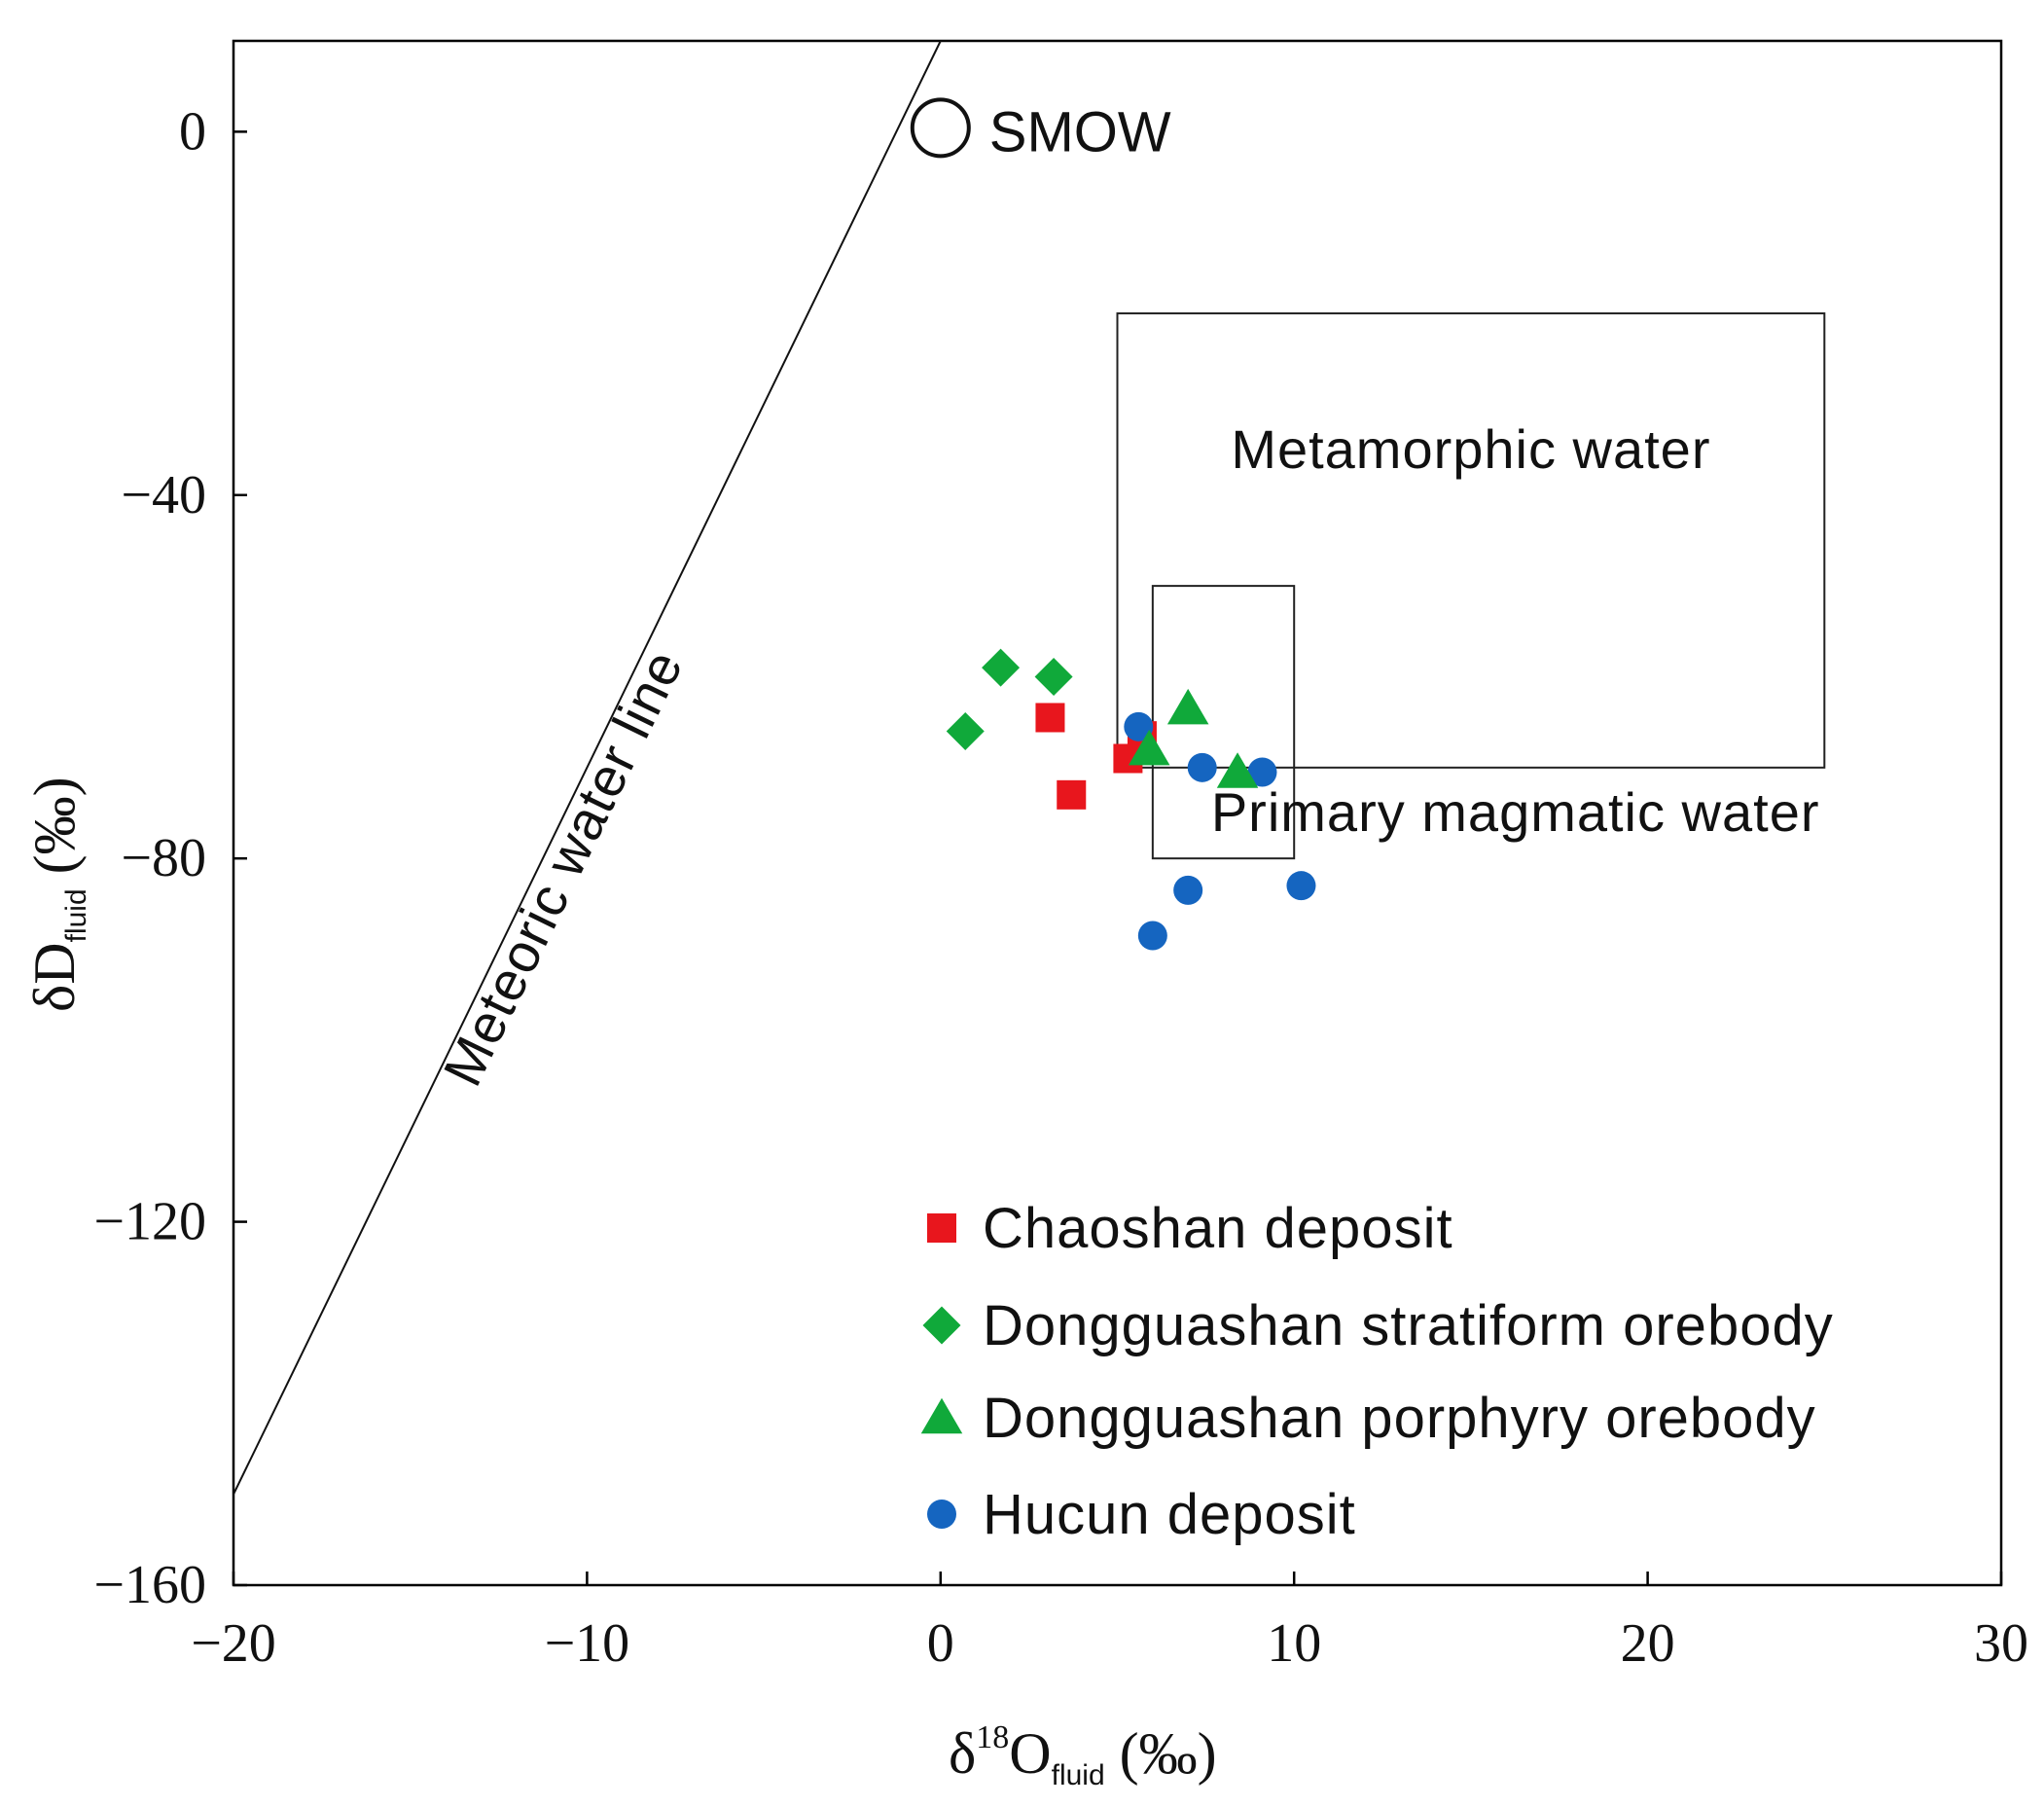 The width and height of the screenshot is (2044, 1807). What do you see at coordinates (54, 977) in the screenshot?
I see `y-axis-title-main: δD` at bounding box center [54, 977].